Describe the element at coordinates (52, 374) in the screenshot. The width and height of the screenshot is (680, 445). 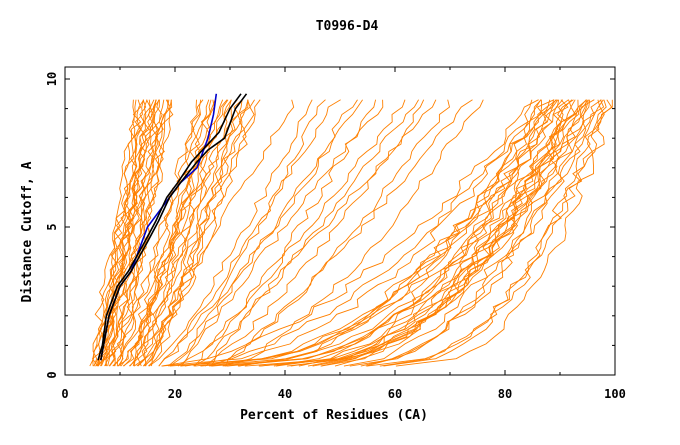
I see `y-tick-label: 0` at that location.